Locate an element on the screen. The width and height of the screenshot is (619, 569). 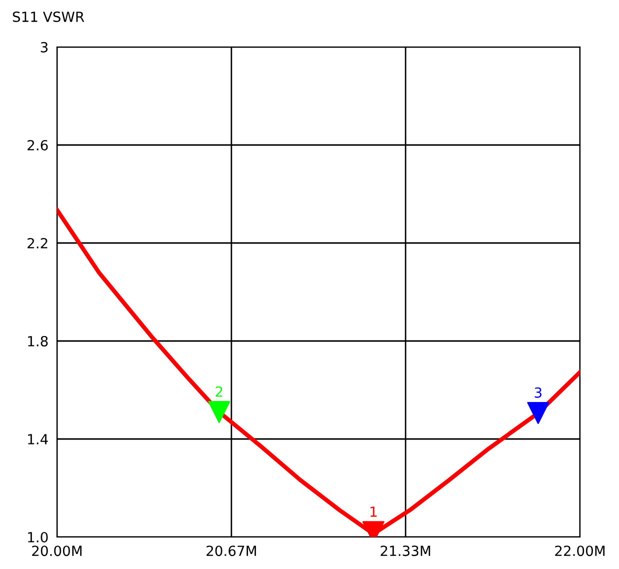
y-tick-label: 2.6 is located at coordinates (38, 145).